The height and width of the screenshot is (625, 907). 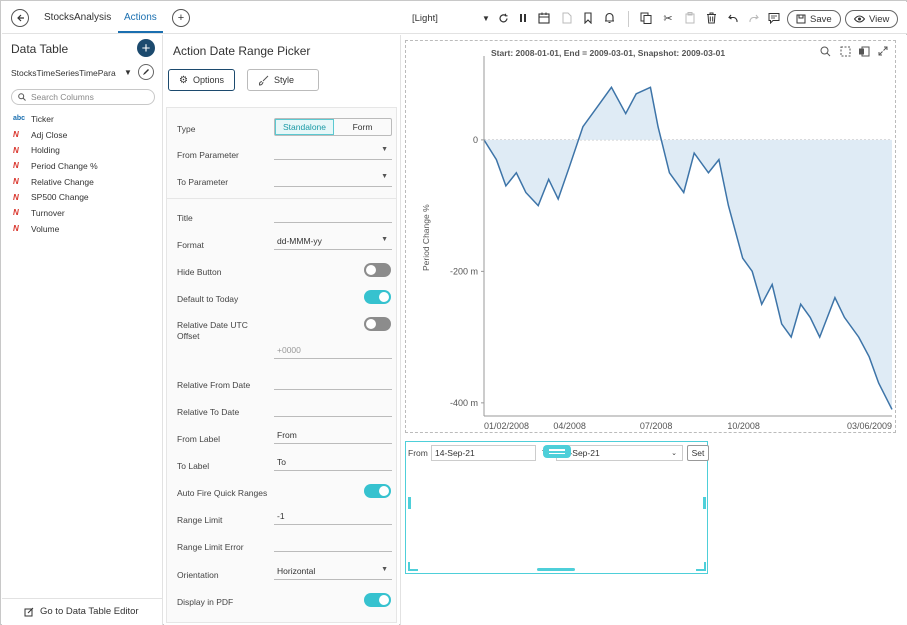 What do you see at coordinates (523, 18) in the screenshot?
I see `pause-icon` at bounding box center [523, 18].